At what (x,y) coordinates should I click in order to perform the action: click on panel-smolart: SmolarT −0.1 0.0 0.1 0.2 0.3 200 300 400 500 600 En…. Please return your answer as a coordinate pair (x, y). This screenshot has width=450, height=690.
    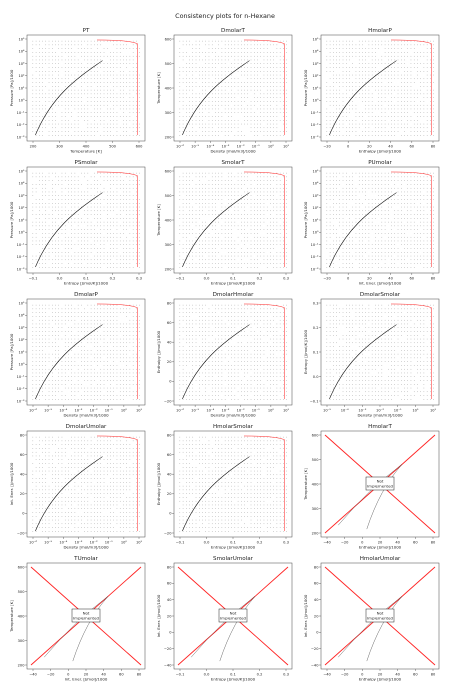
    Looking at the image, I should click on (224, 223).